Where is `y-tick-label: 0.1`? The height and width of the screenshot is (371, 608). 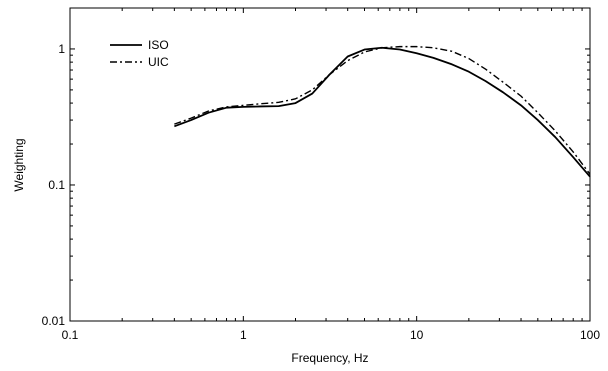
y-tick-label: 0.1 is located at coordinates (56, 185).